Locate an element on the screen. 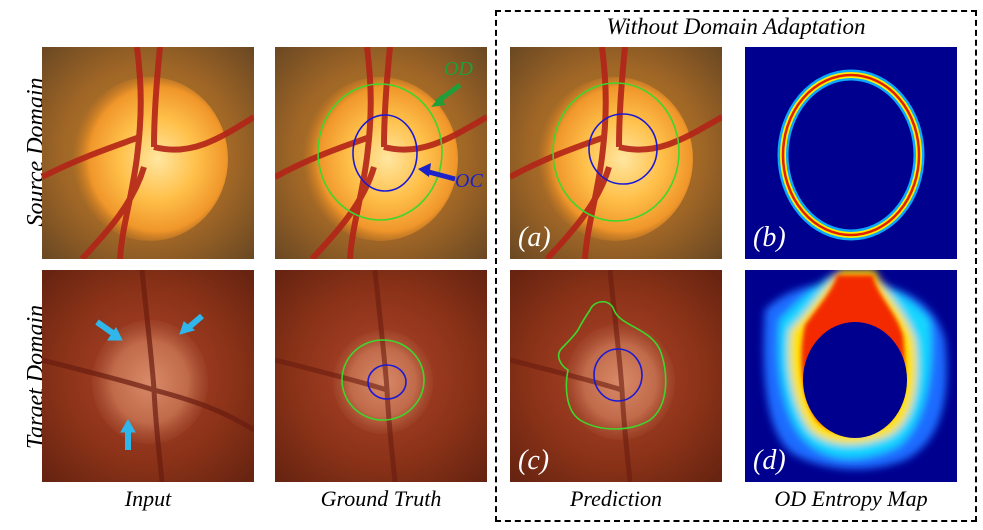  od-annotation: OD is located at coordinates (458, 69).